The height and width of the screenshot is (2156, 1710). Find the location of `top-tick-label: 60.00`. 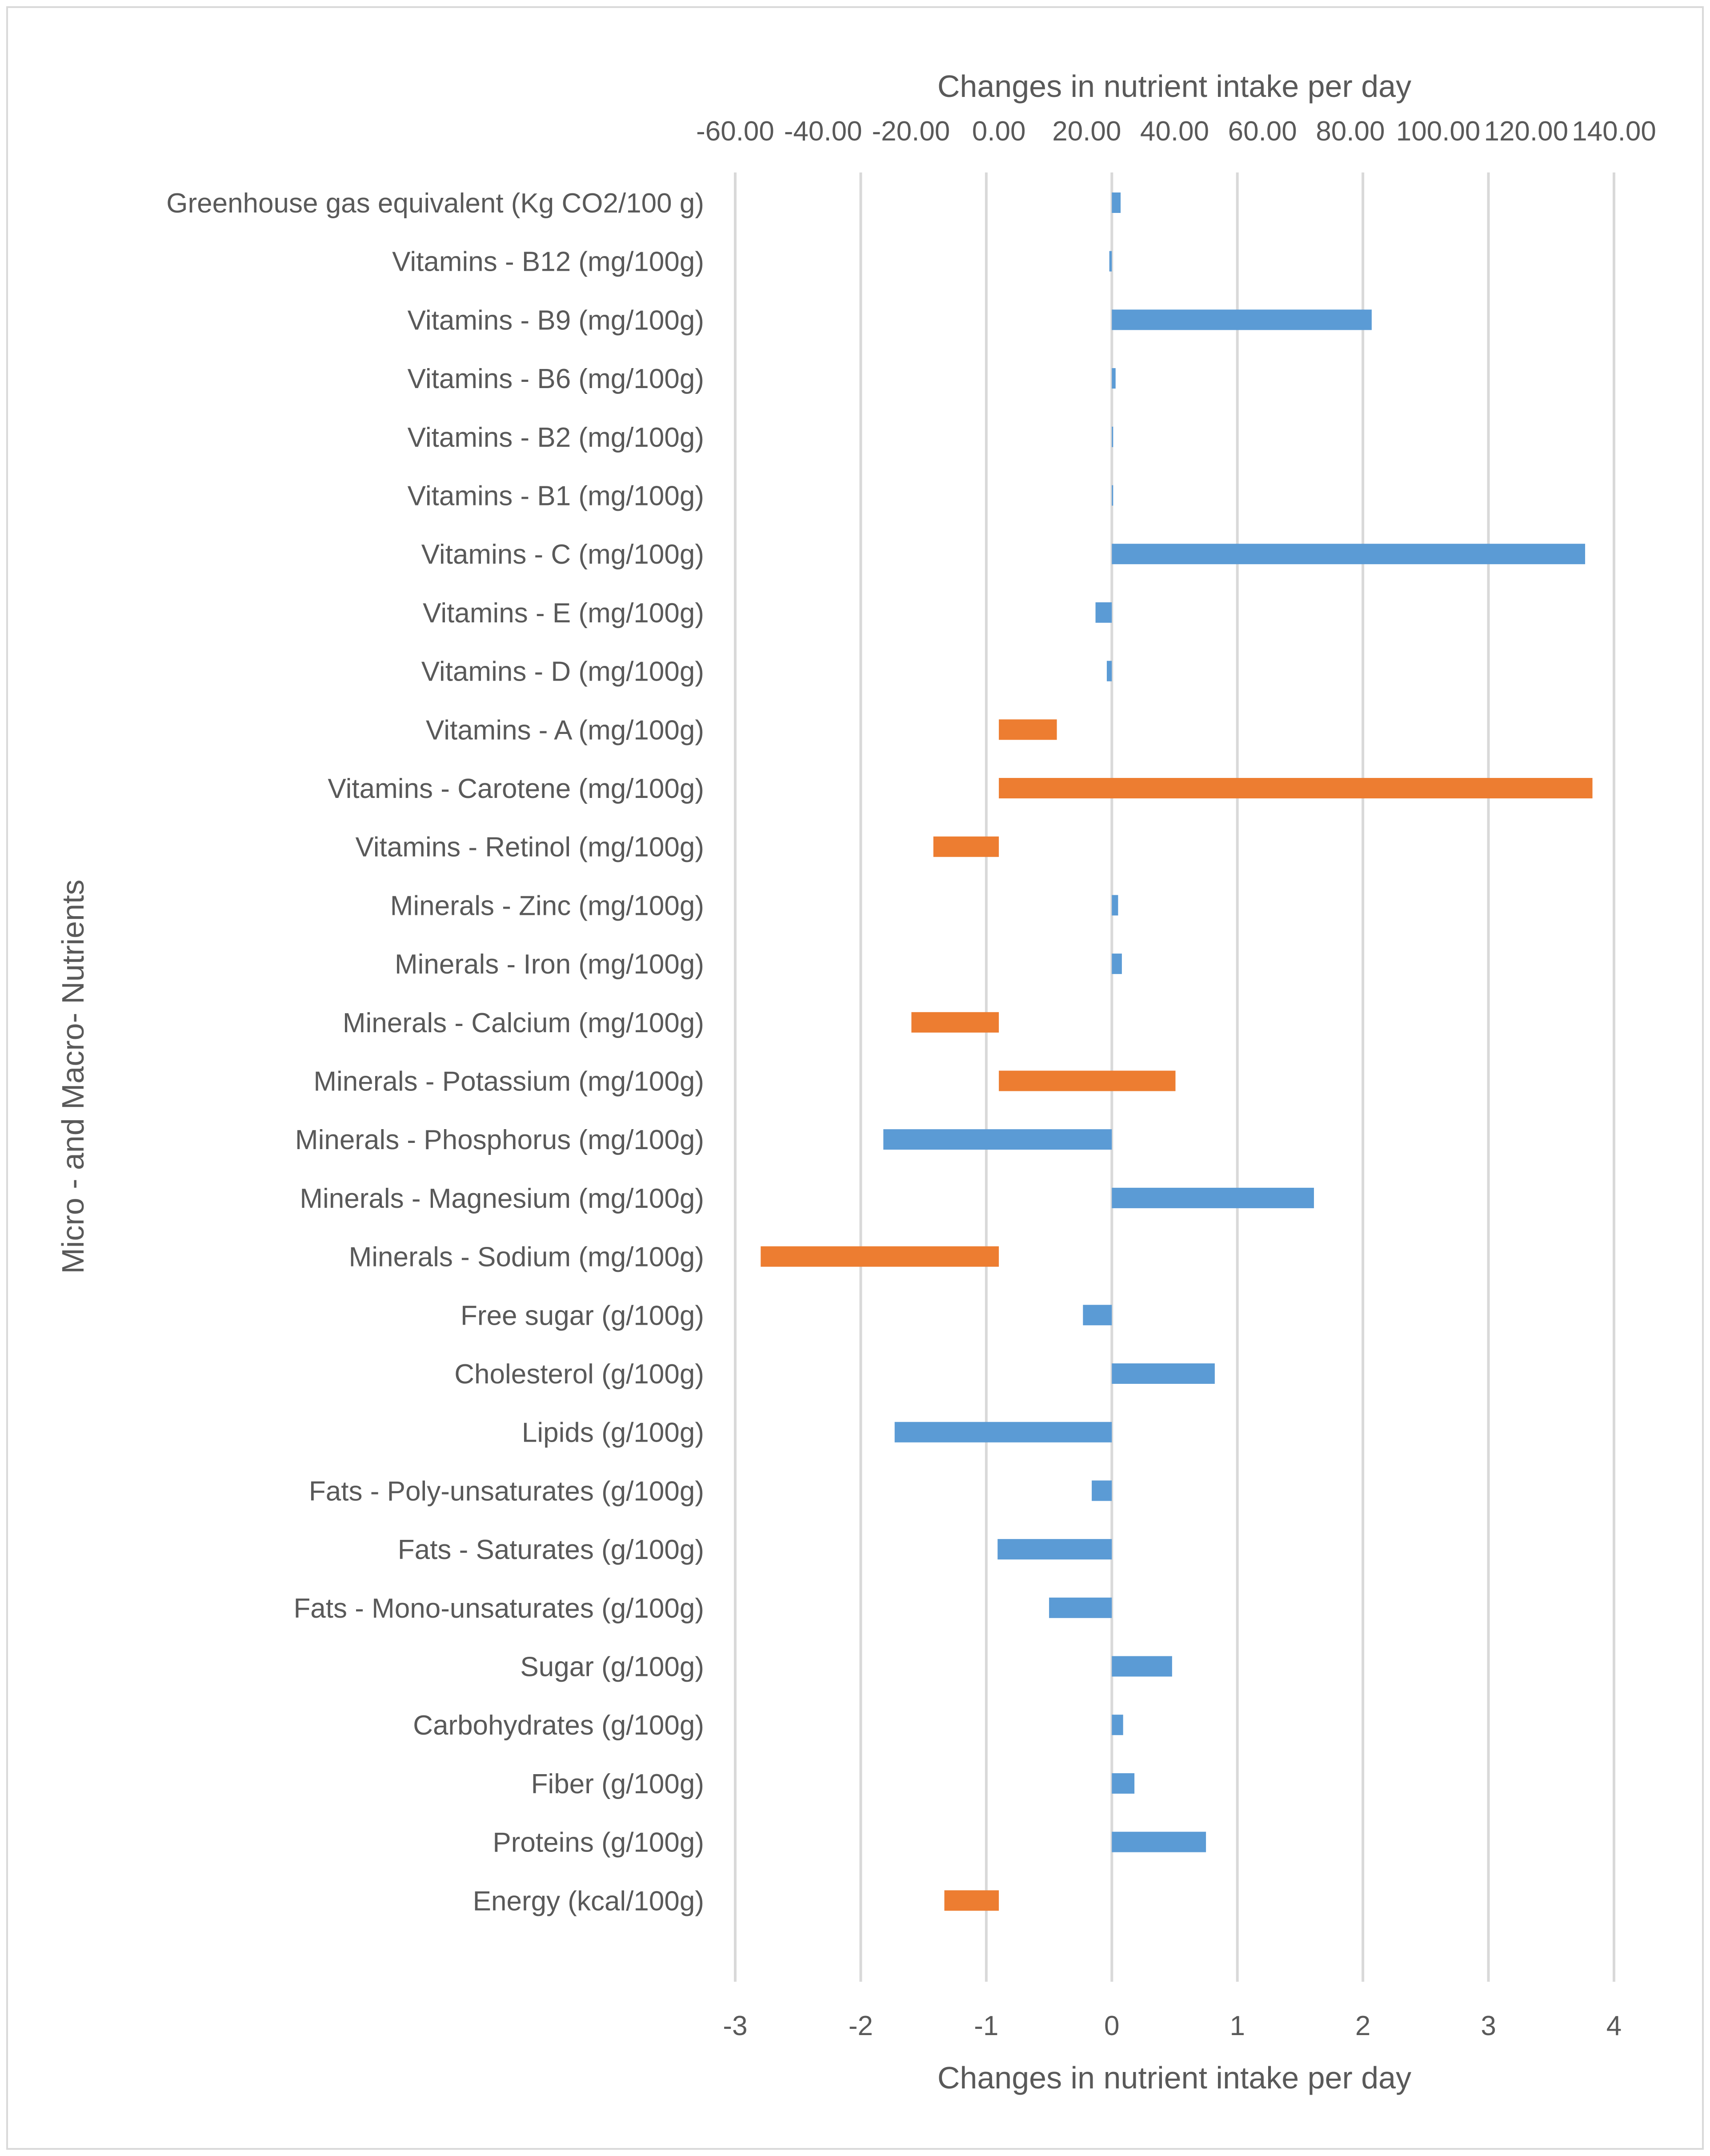

top-tick-label: 60.00 is located at coordinates (1262, 131).